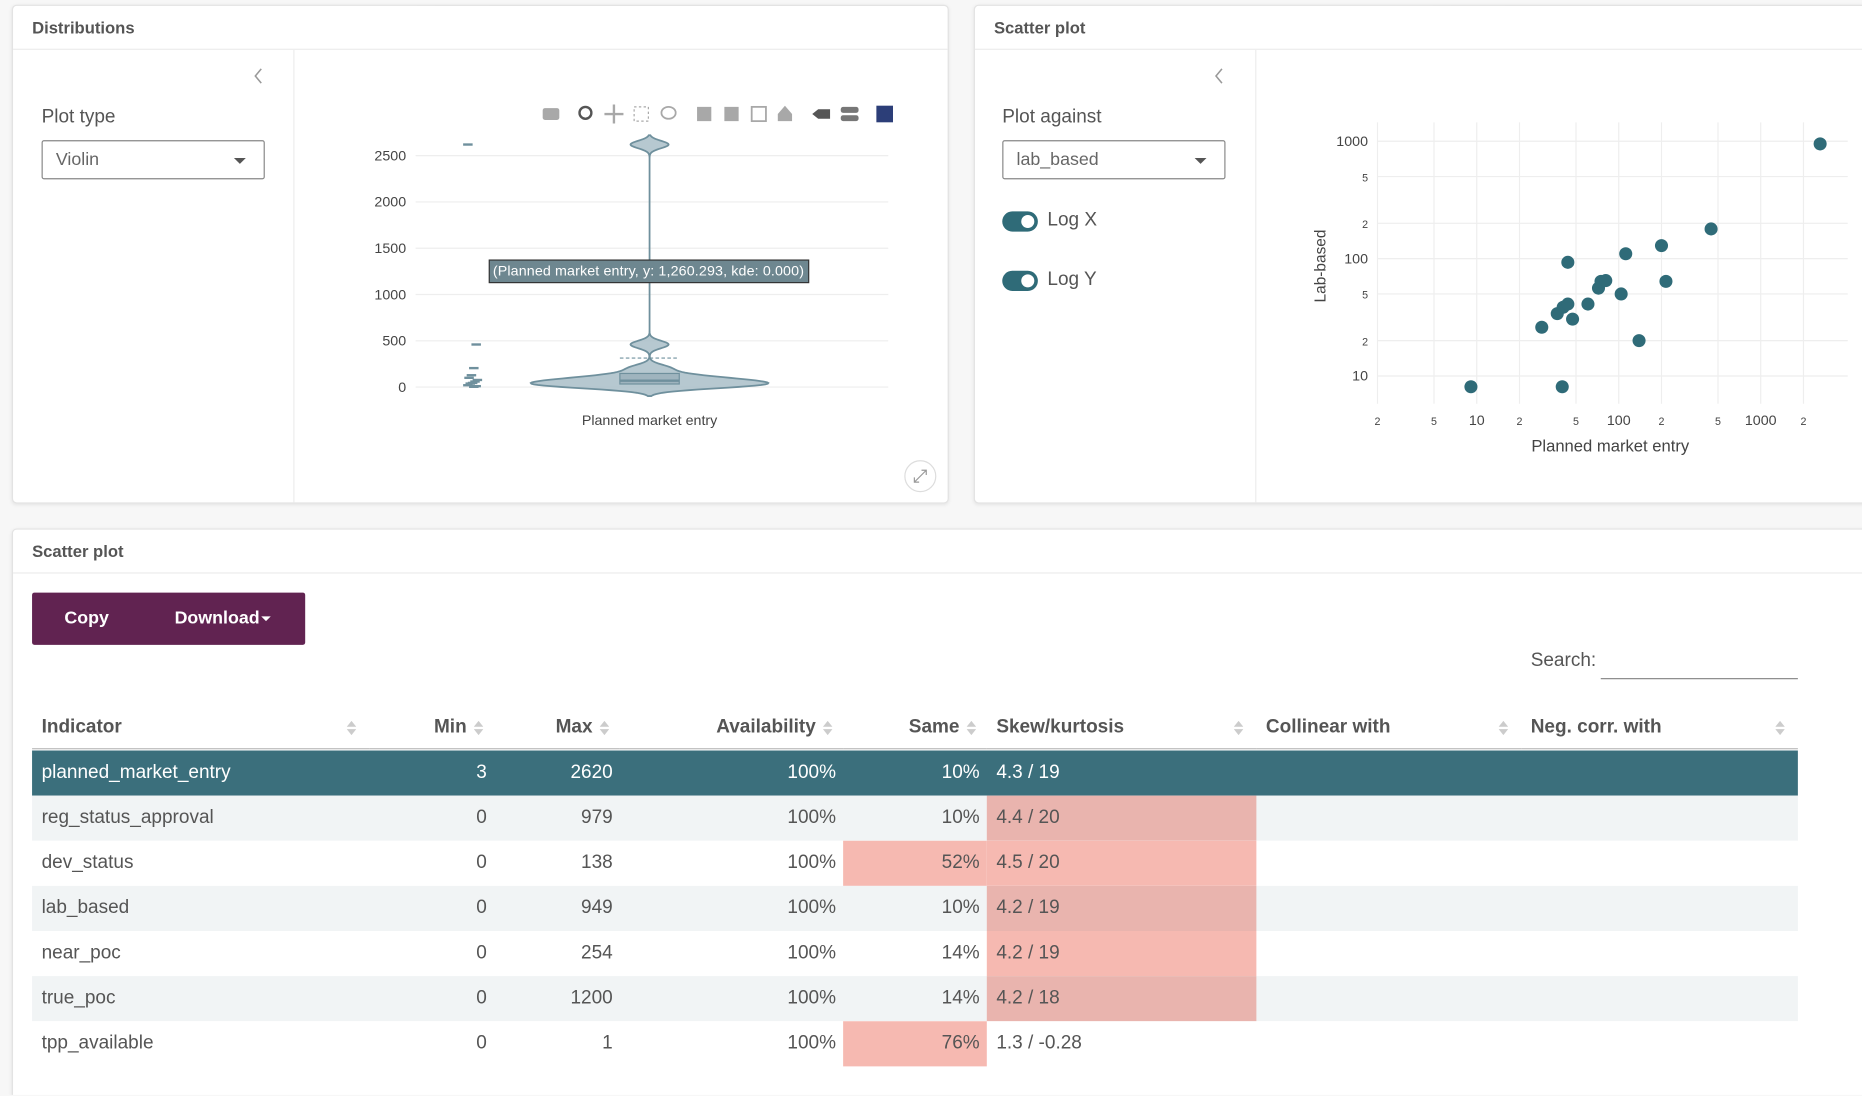 This screenshot has width=1862, height=1096. I want to click on select-icon, so click(641, 114).